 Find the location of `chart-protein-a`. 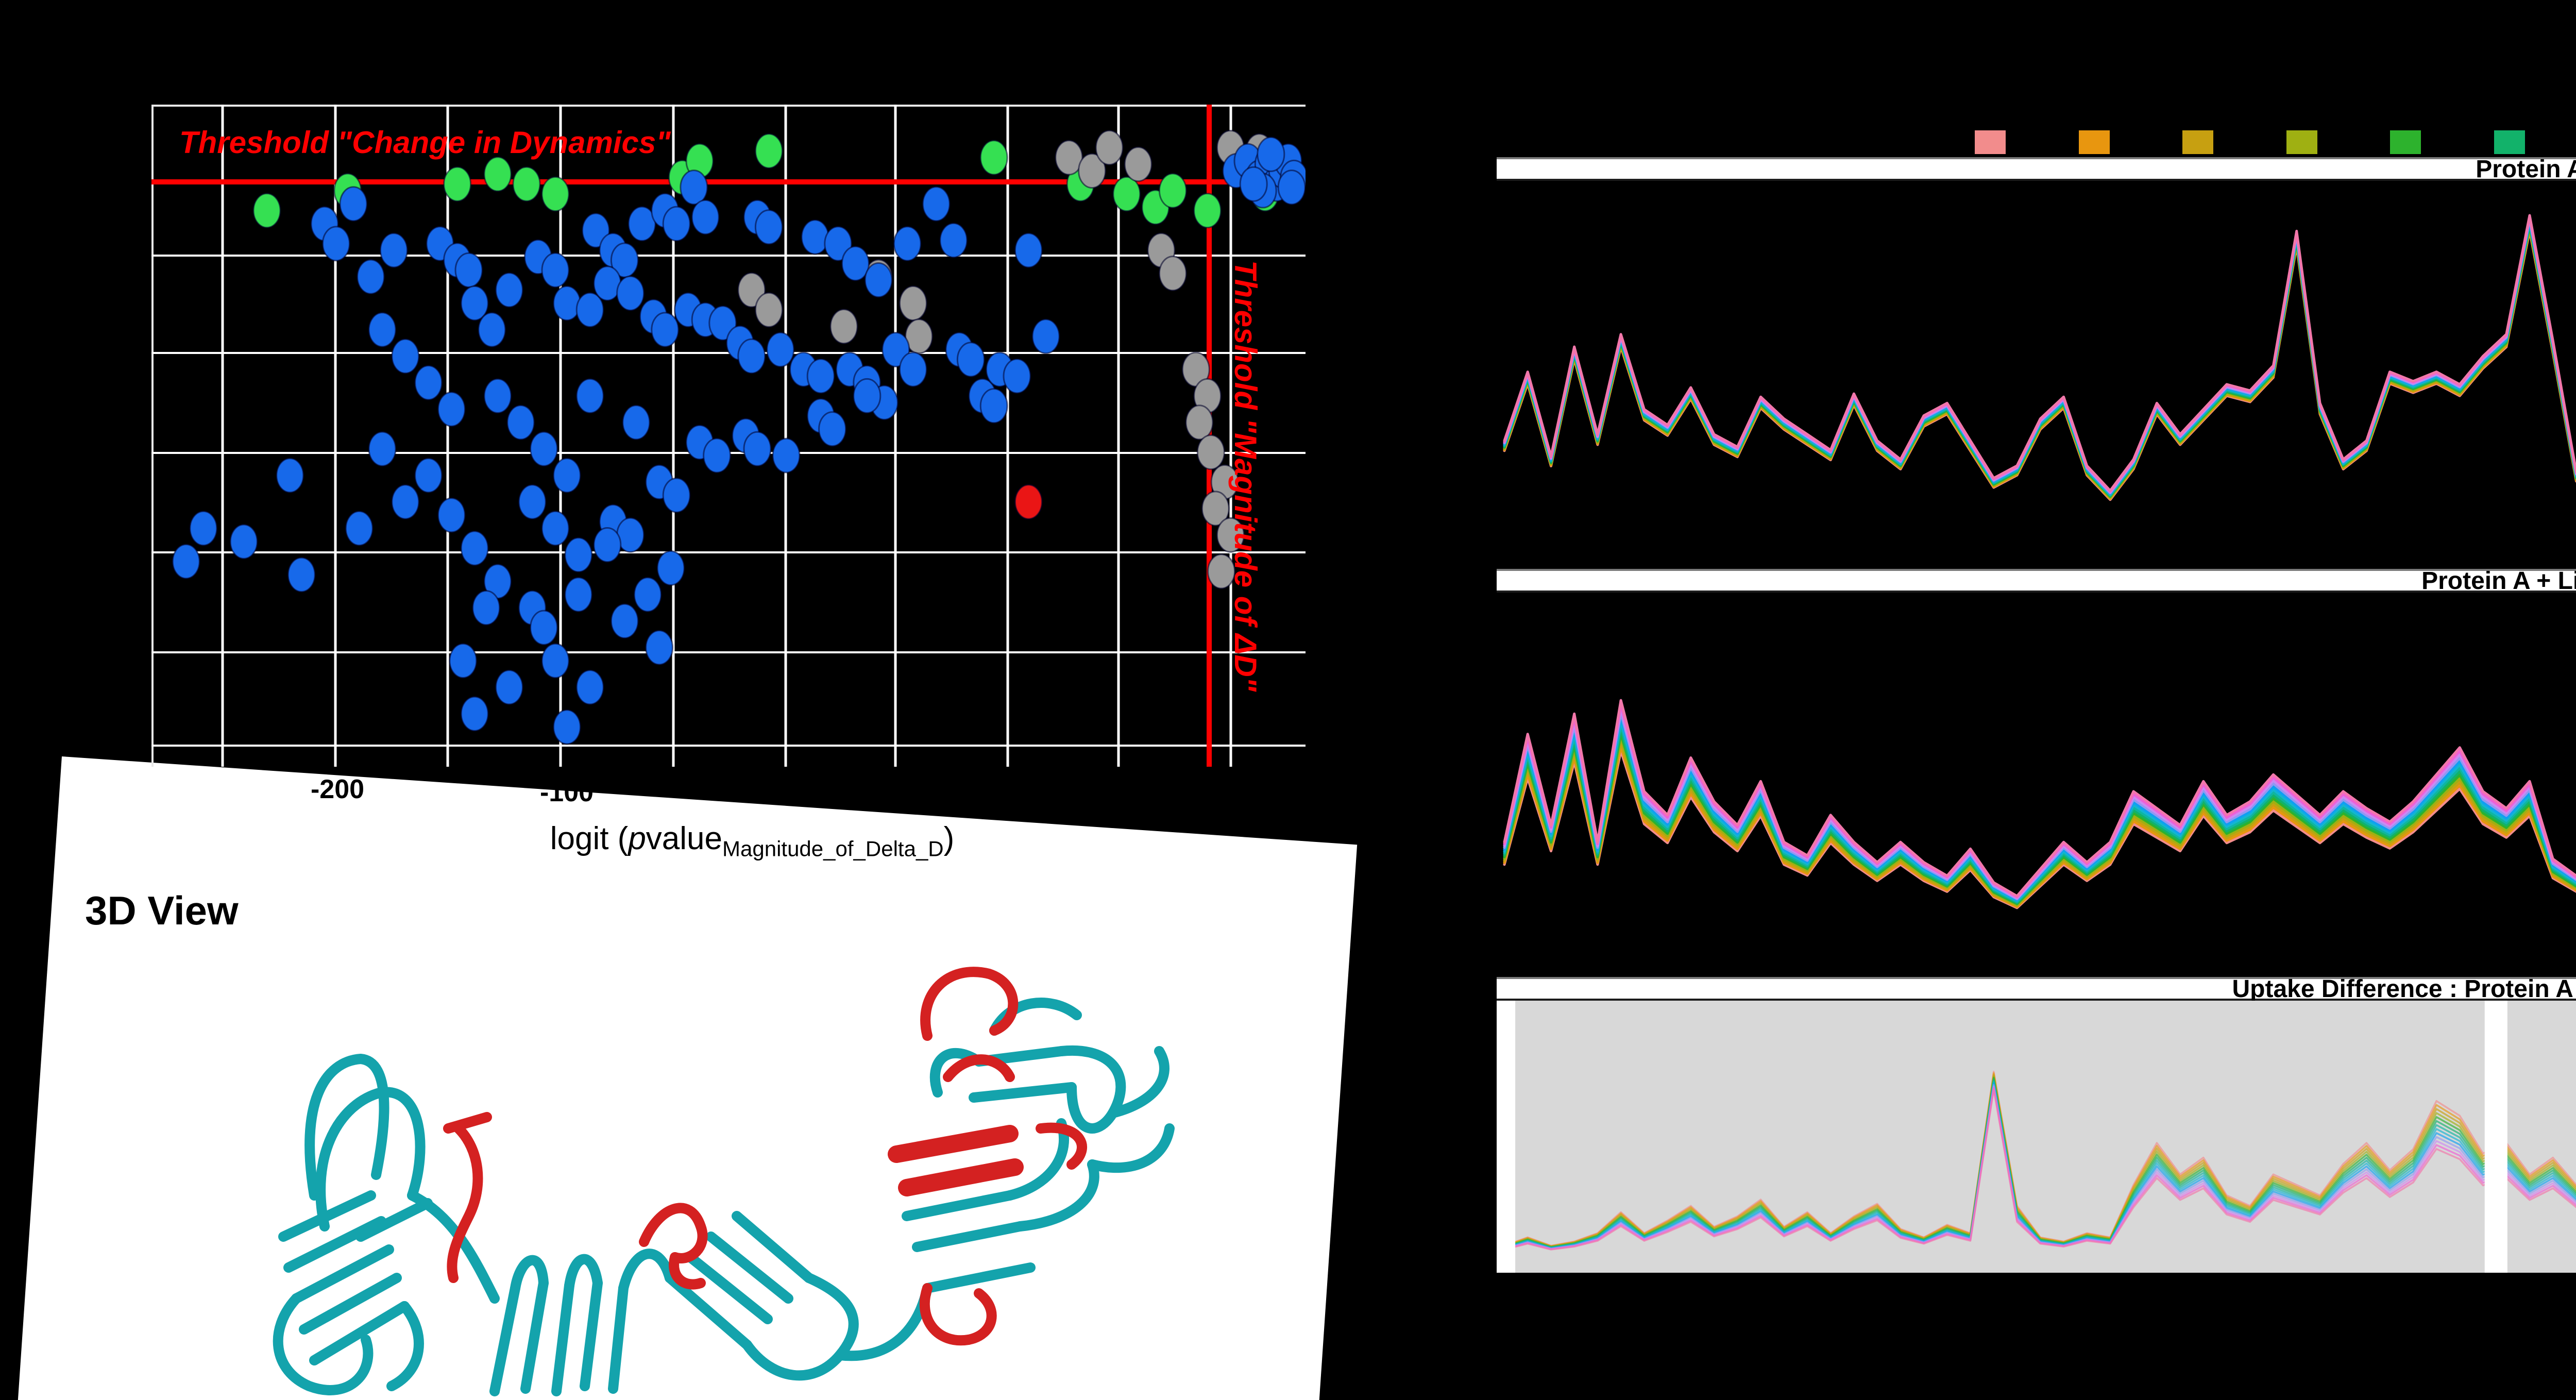

chart-protein-a is located at coordinates (2036, 374).